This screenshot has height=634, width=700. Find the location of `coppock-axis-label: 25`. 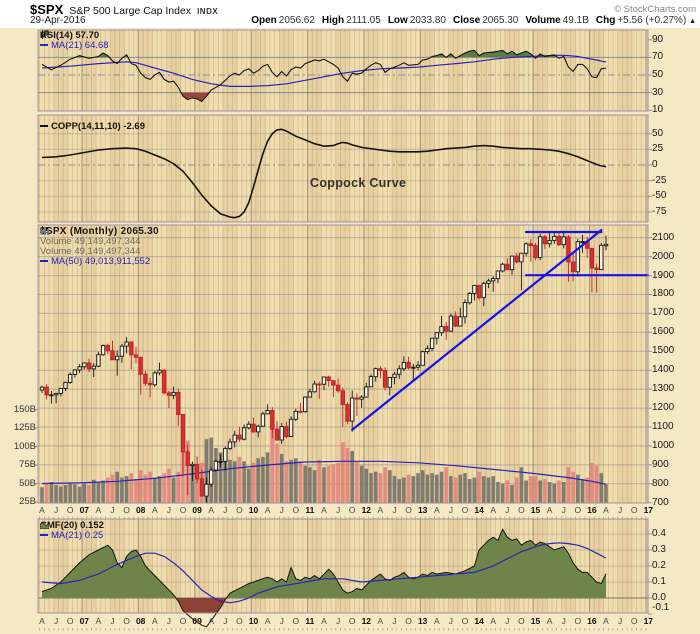

coppock-axis-label: 25 is located at coordinates (658, 149).